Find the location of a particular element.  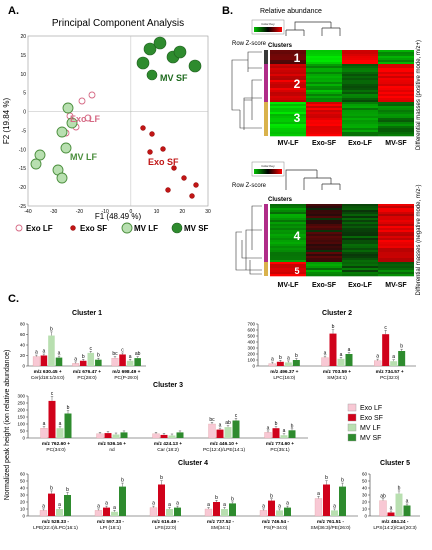

pca-frame is located at coordinates (118, 121).